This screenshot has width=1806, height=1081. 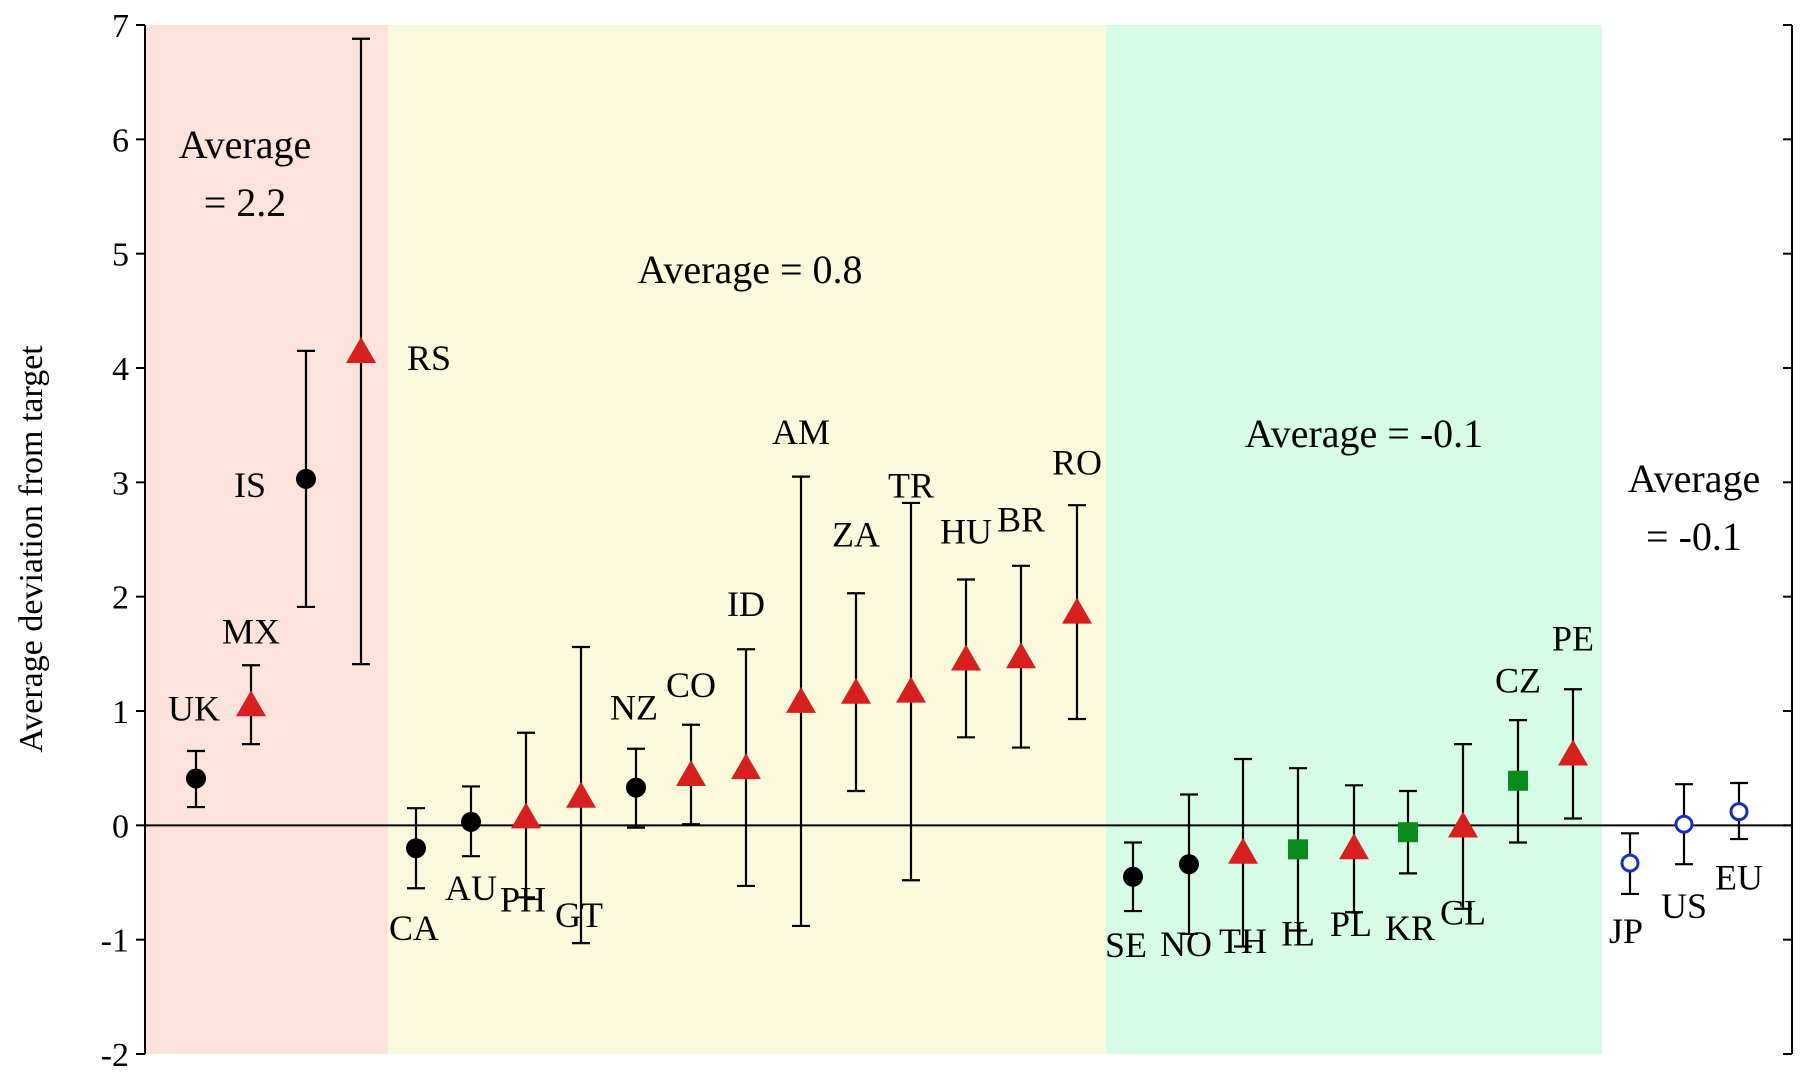 I want to click on point-label-eu: EU, so click(x=1739, y=878).